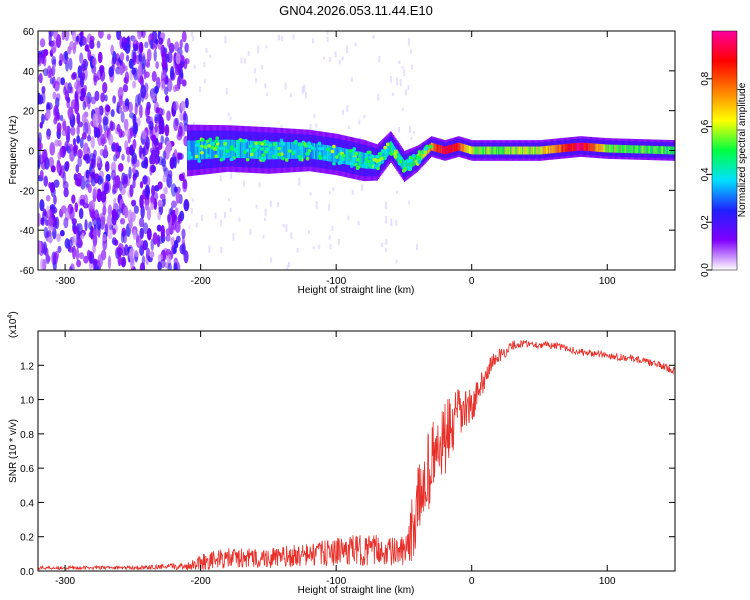  What do you see at coordinates (336, 581) in the screenshot?
I see `snr-x-tick-label: -100` at bounding box center [336, 581].